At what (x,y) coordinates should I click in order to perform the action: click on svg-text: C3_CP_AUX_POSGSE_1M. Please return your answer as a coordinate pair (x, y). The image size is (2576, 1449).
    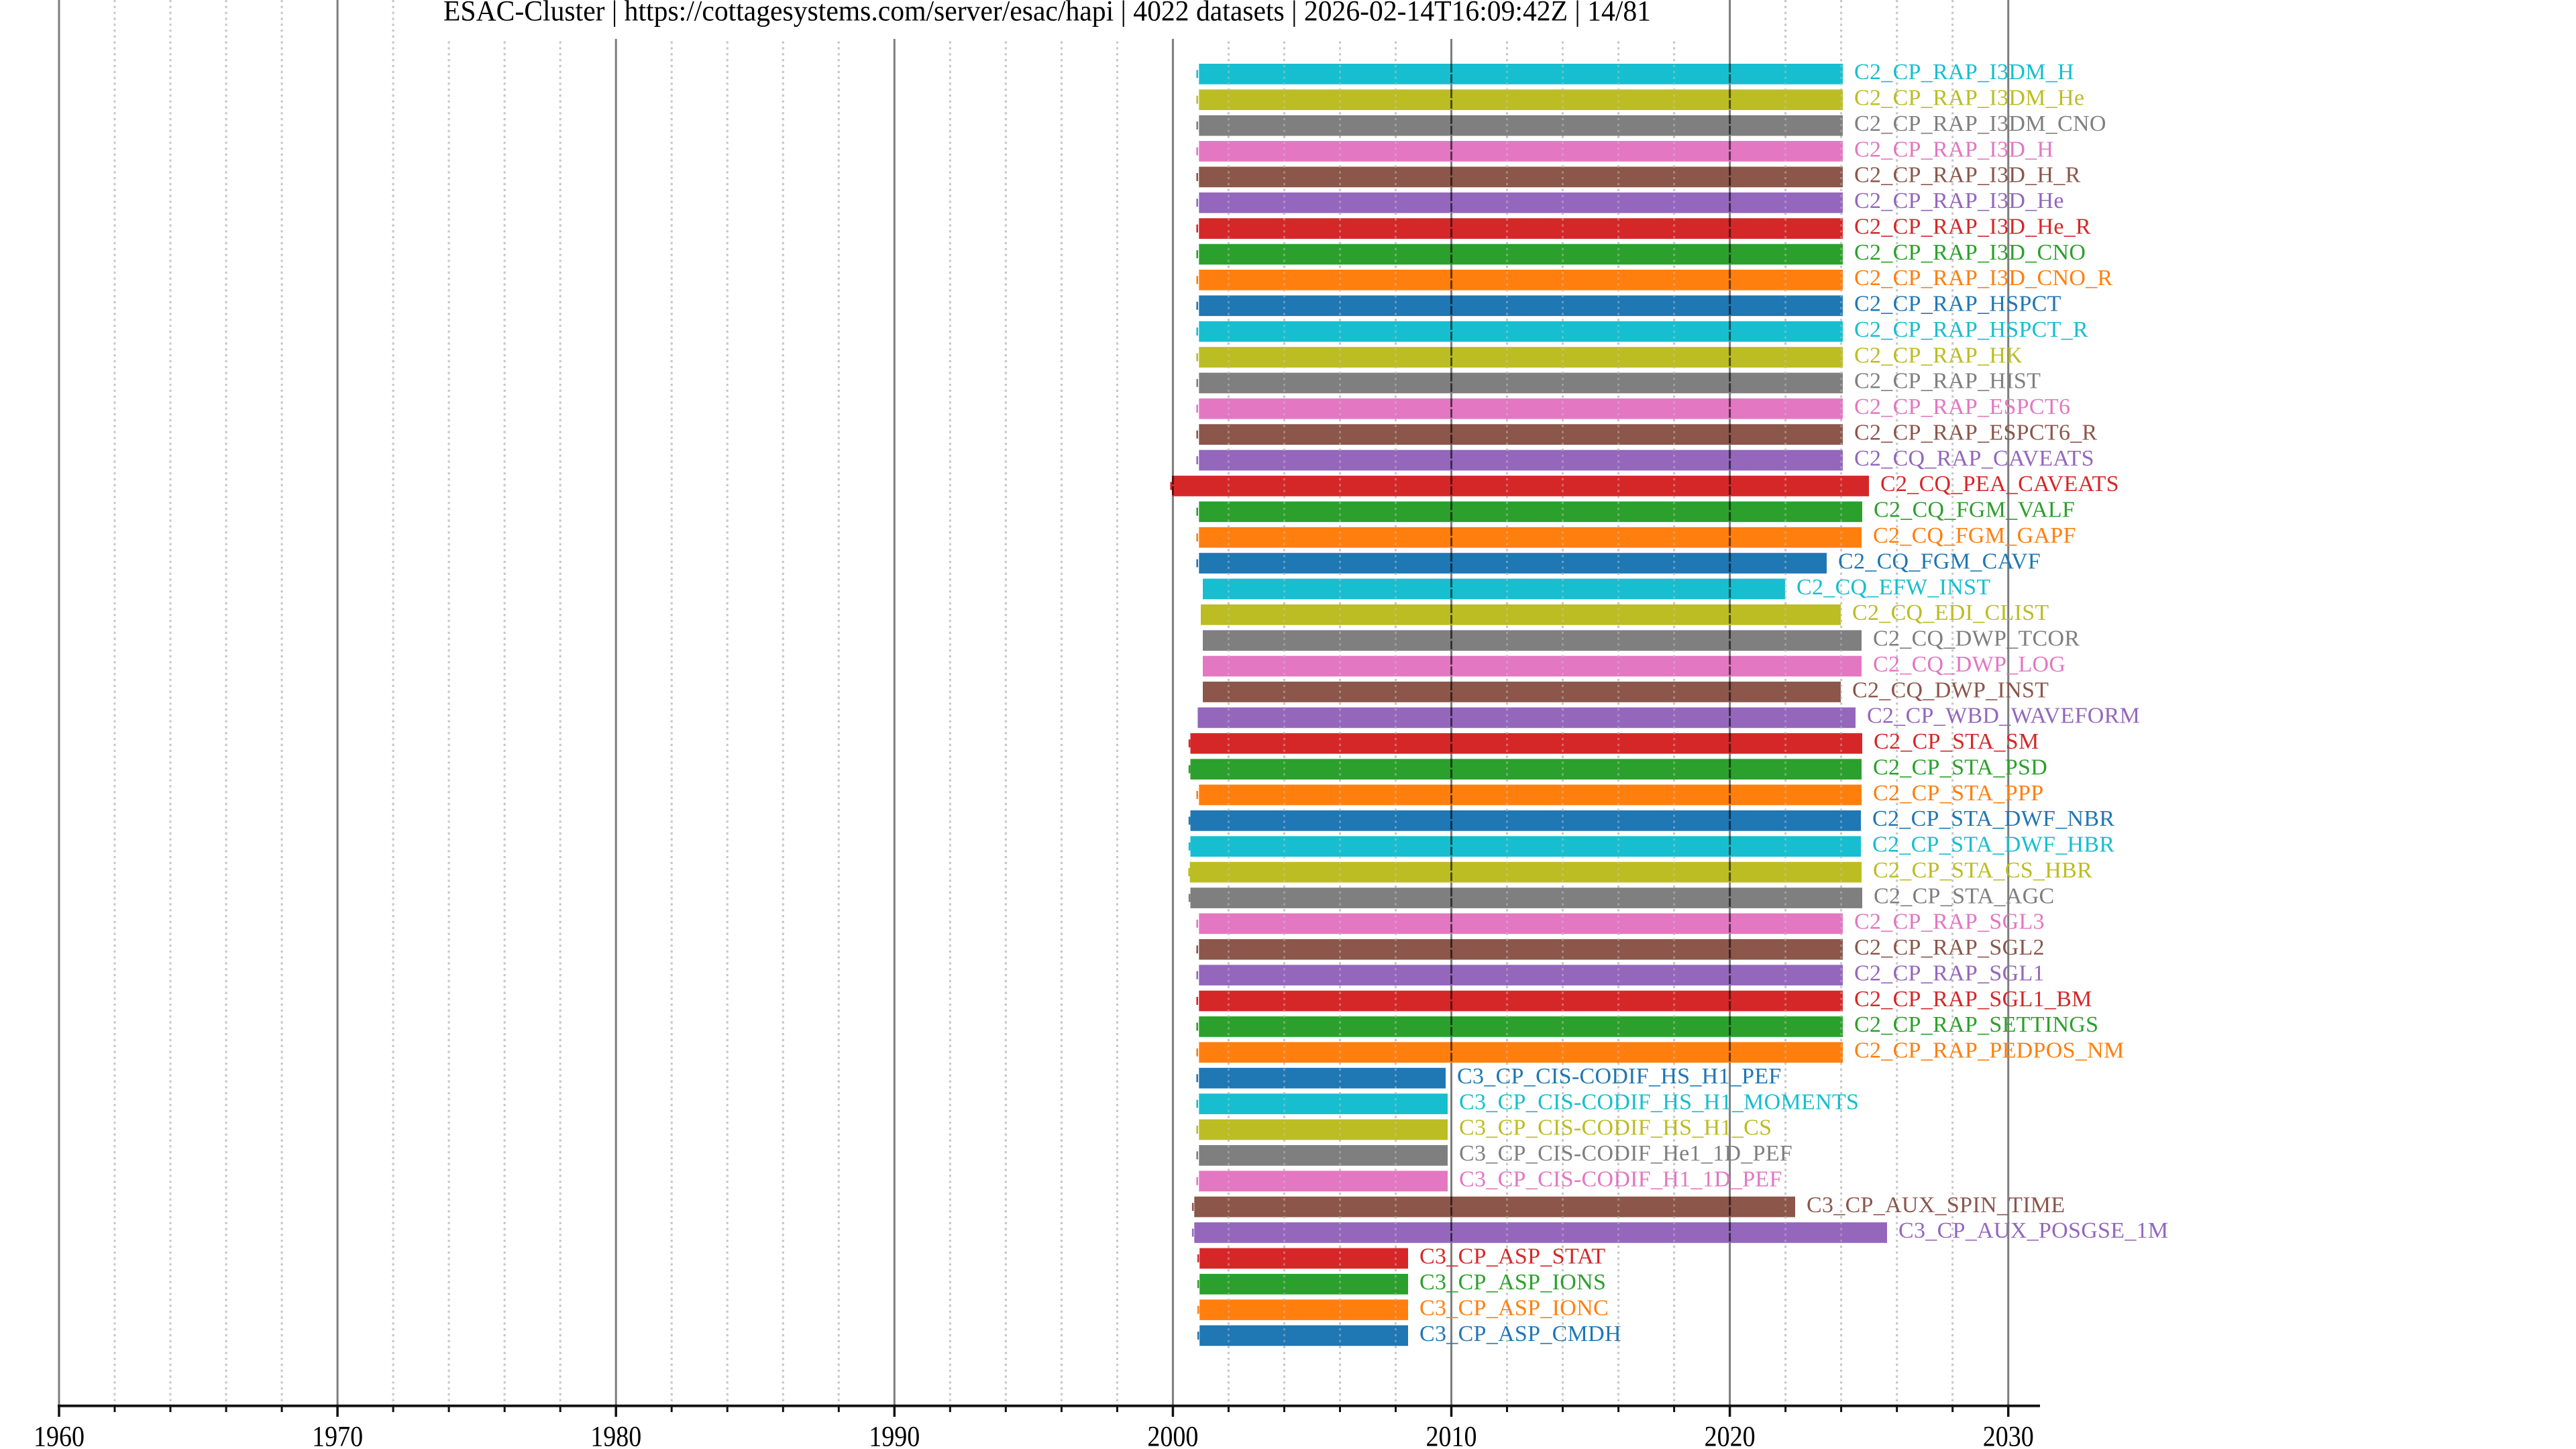
    Looking at the image, I should click on (2033, 1230).